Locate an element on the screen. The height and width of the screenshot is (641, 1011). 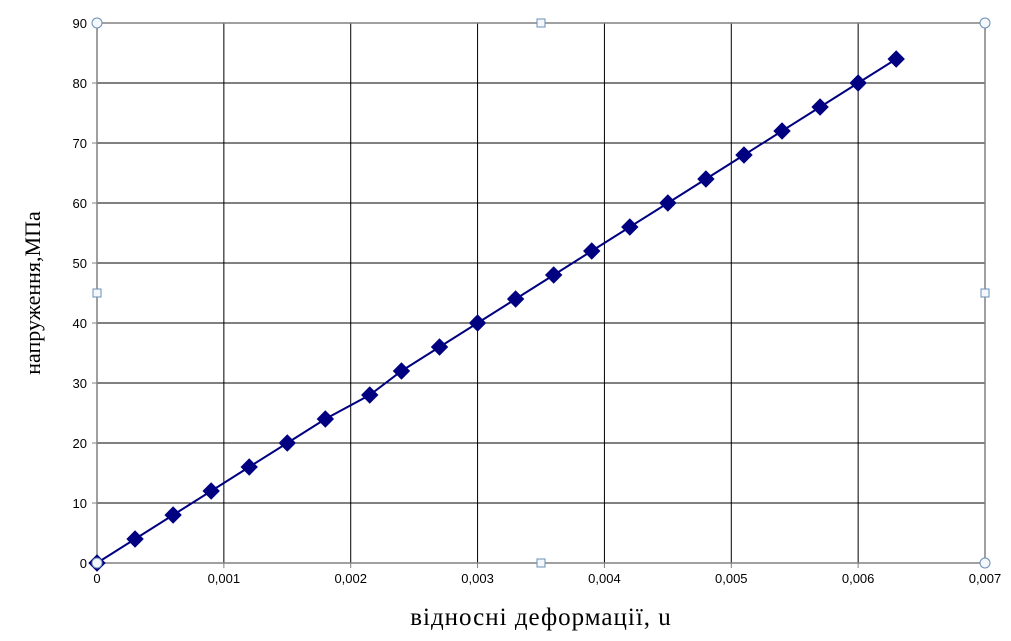
x-tick-label: 0,004 is located at coordinates (604, 578).